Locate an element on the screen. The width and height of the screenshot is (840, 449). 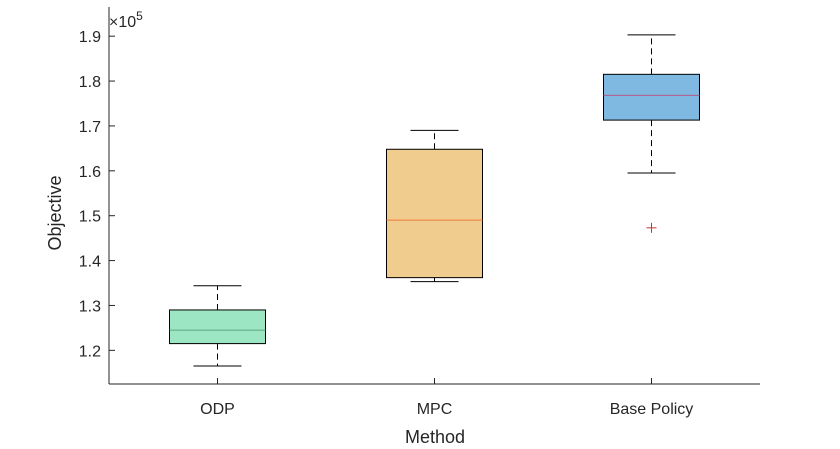
y-tick-label: 1.4 is located at coordinates (90, 262).